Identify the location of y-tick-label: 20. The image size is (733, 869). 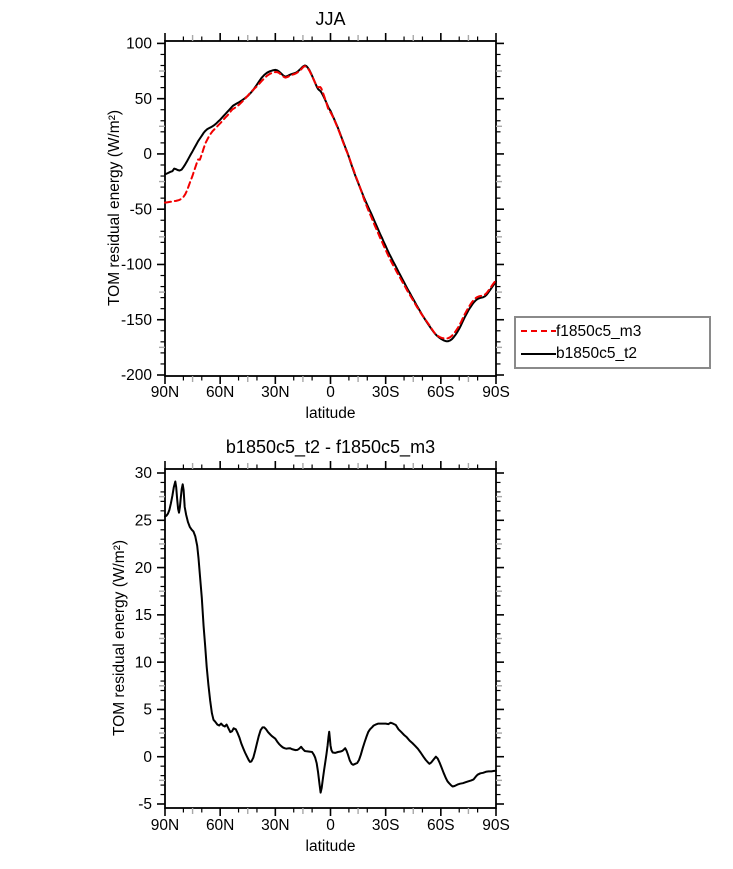
(144, 568).